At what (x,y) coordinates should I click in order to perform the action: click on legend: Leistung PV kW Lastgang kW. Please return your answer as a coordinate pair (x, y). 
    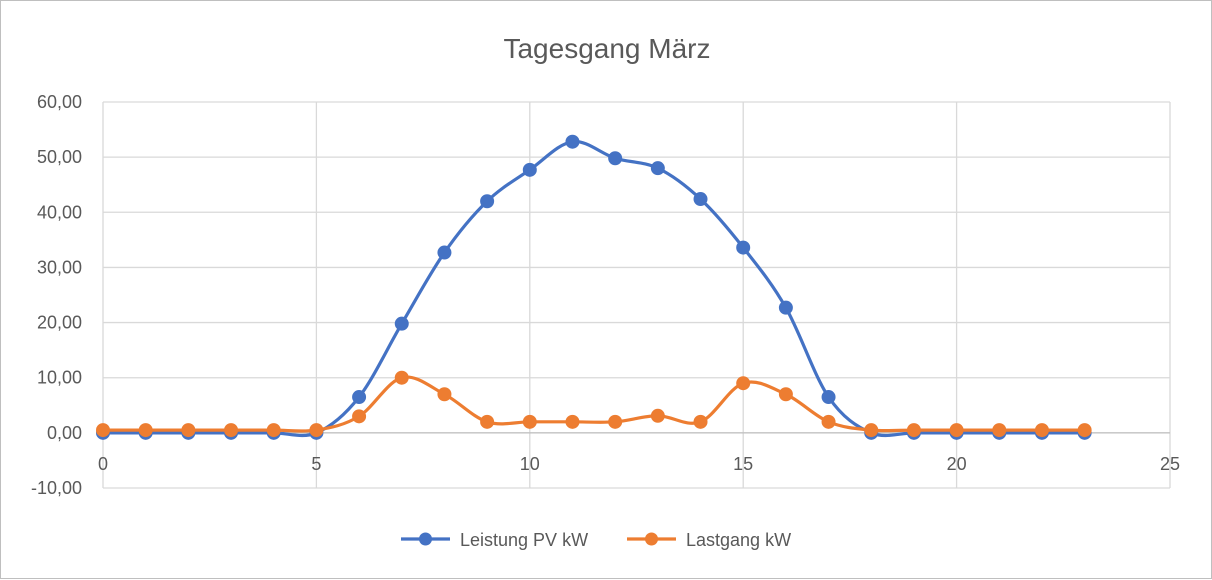
    Looking at the image, I should click on (596, 540).